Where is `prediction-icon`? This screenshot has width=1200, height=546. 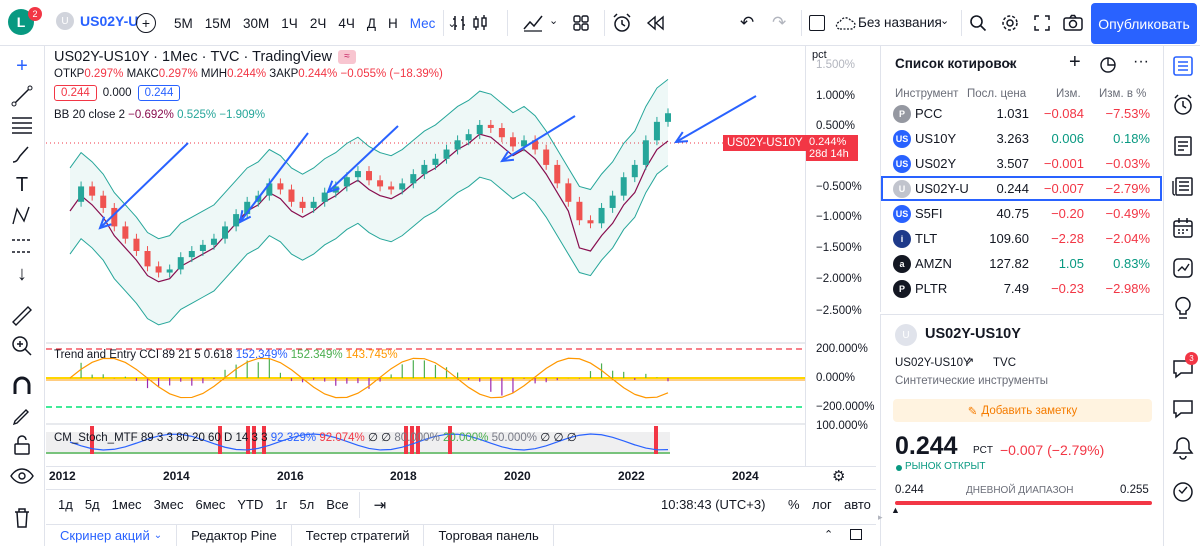
prediction-icon is located at coordinates (22, 246).